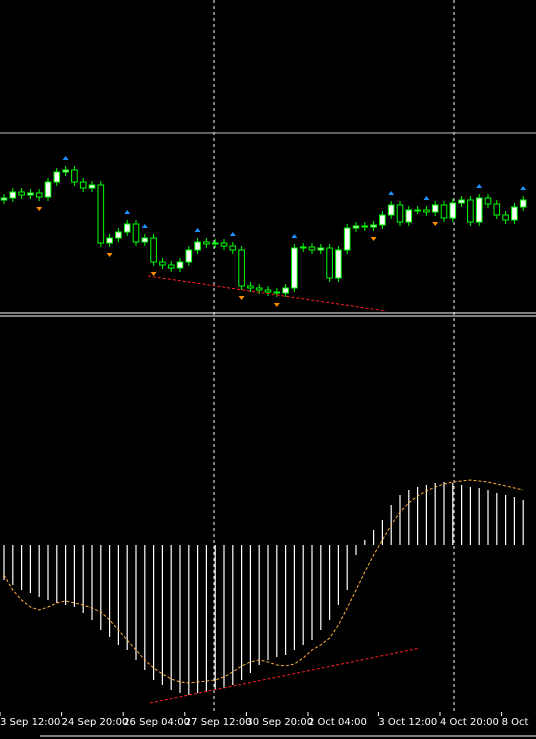  What do you see at coordinates (279, 722) in the screenshot?
I see `x-tick-label: 30 Sep 20:00` at bounding box center [279, 722].